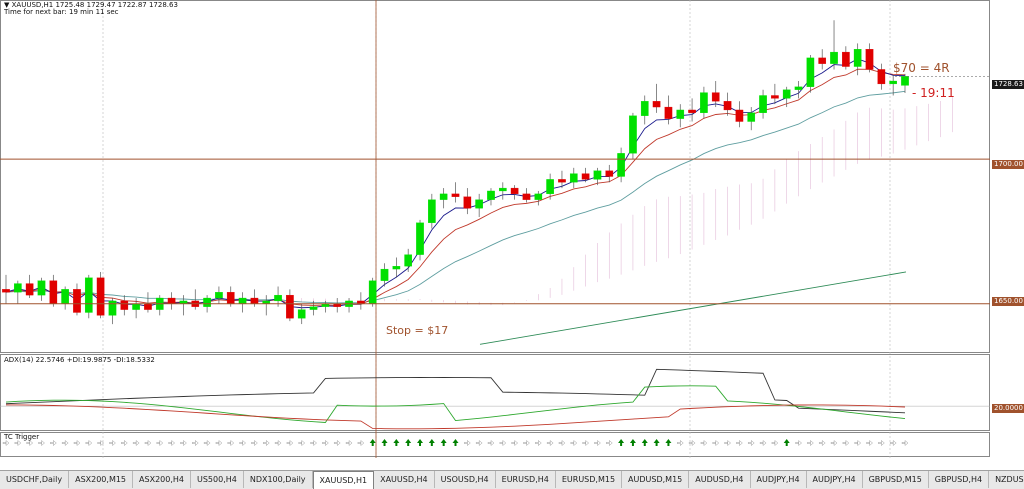 Image resolution: width=1024 pixels, height=489 pixels. What do you see at coordinates (589, 479) in the screenshot?
I see `chart-tab: EURUSD,M15` at bounding box center [589, 479].